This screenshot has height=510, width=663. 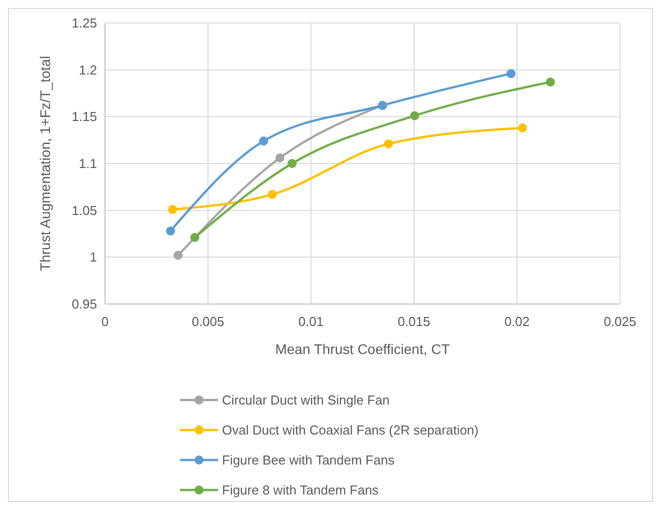 I want to click on y-axis-title: Thrust Augmentation, 1+Fz/T_total, so click(x=45, y=164).